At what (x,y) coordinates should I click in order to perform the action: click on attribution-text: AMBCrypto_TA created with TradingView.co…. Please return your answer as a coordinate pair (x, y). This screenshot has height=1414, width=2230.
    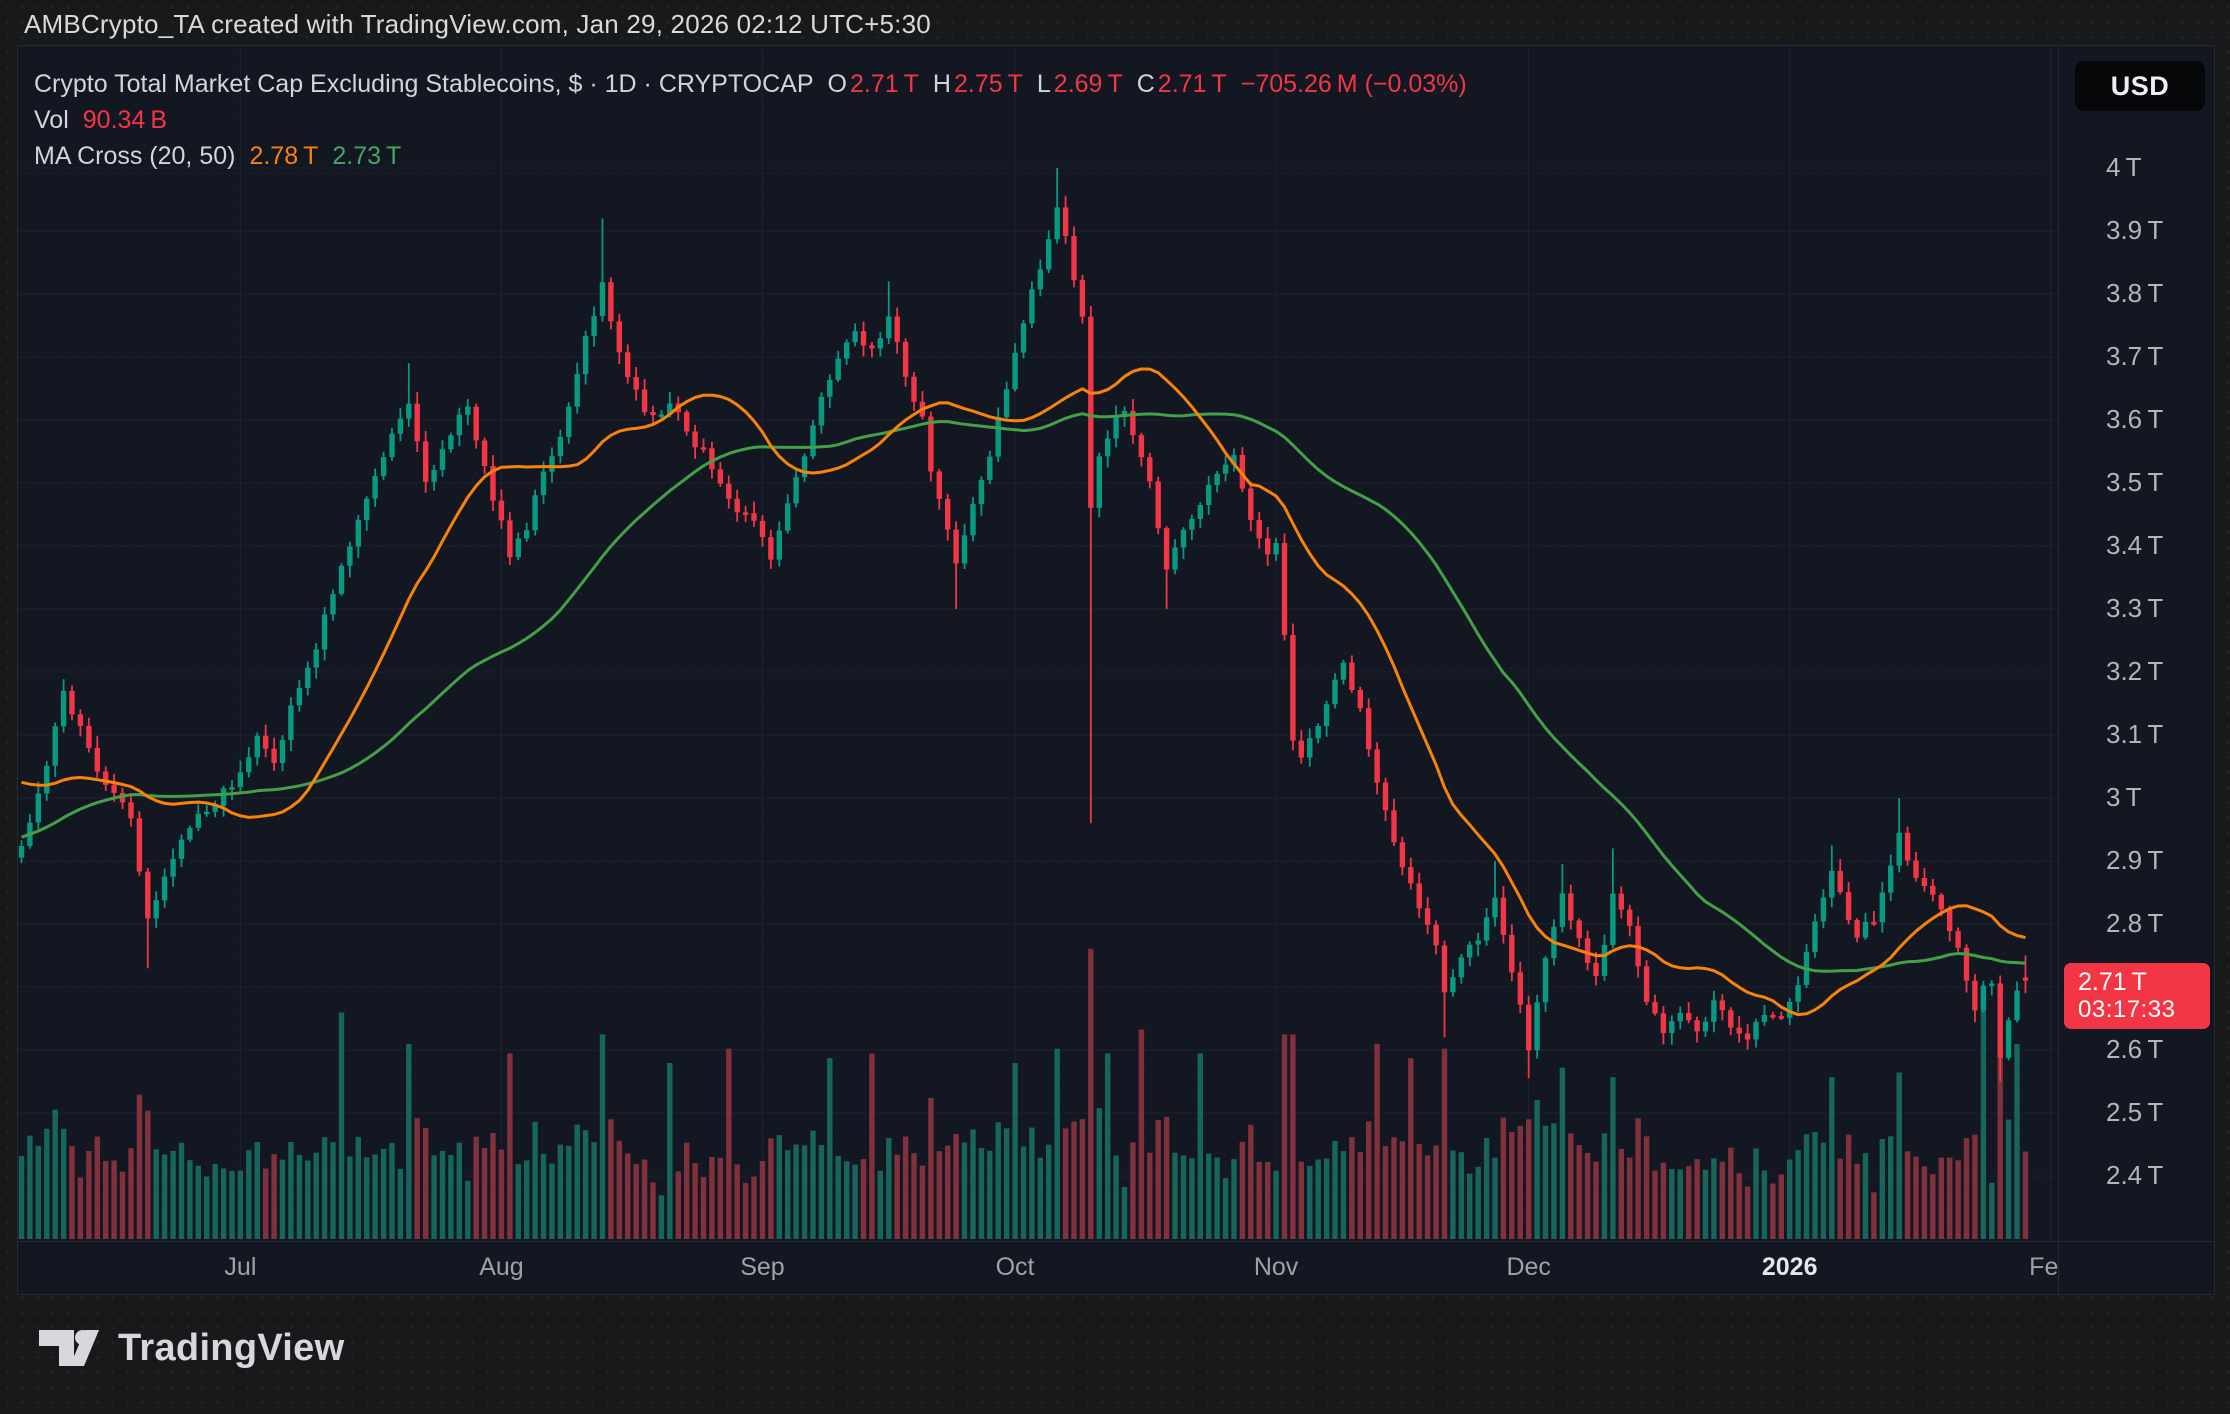
    Looking at the image, I should click on (477, 24).